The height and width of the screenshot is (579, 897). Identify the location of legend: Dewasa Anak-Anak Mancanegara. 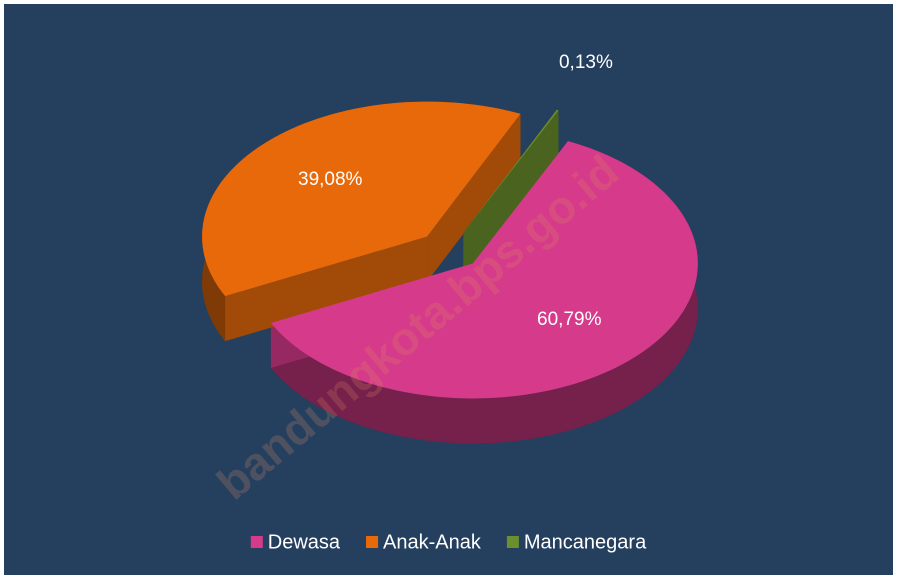
(448, 542).